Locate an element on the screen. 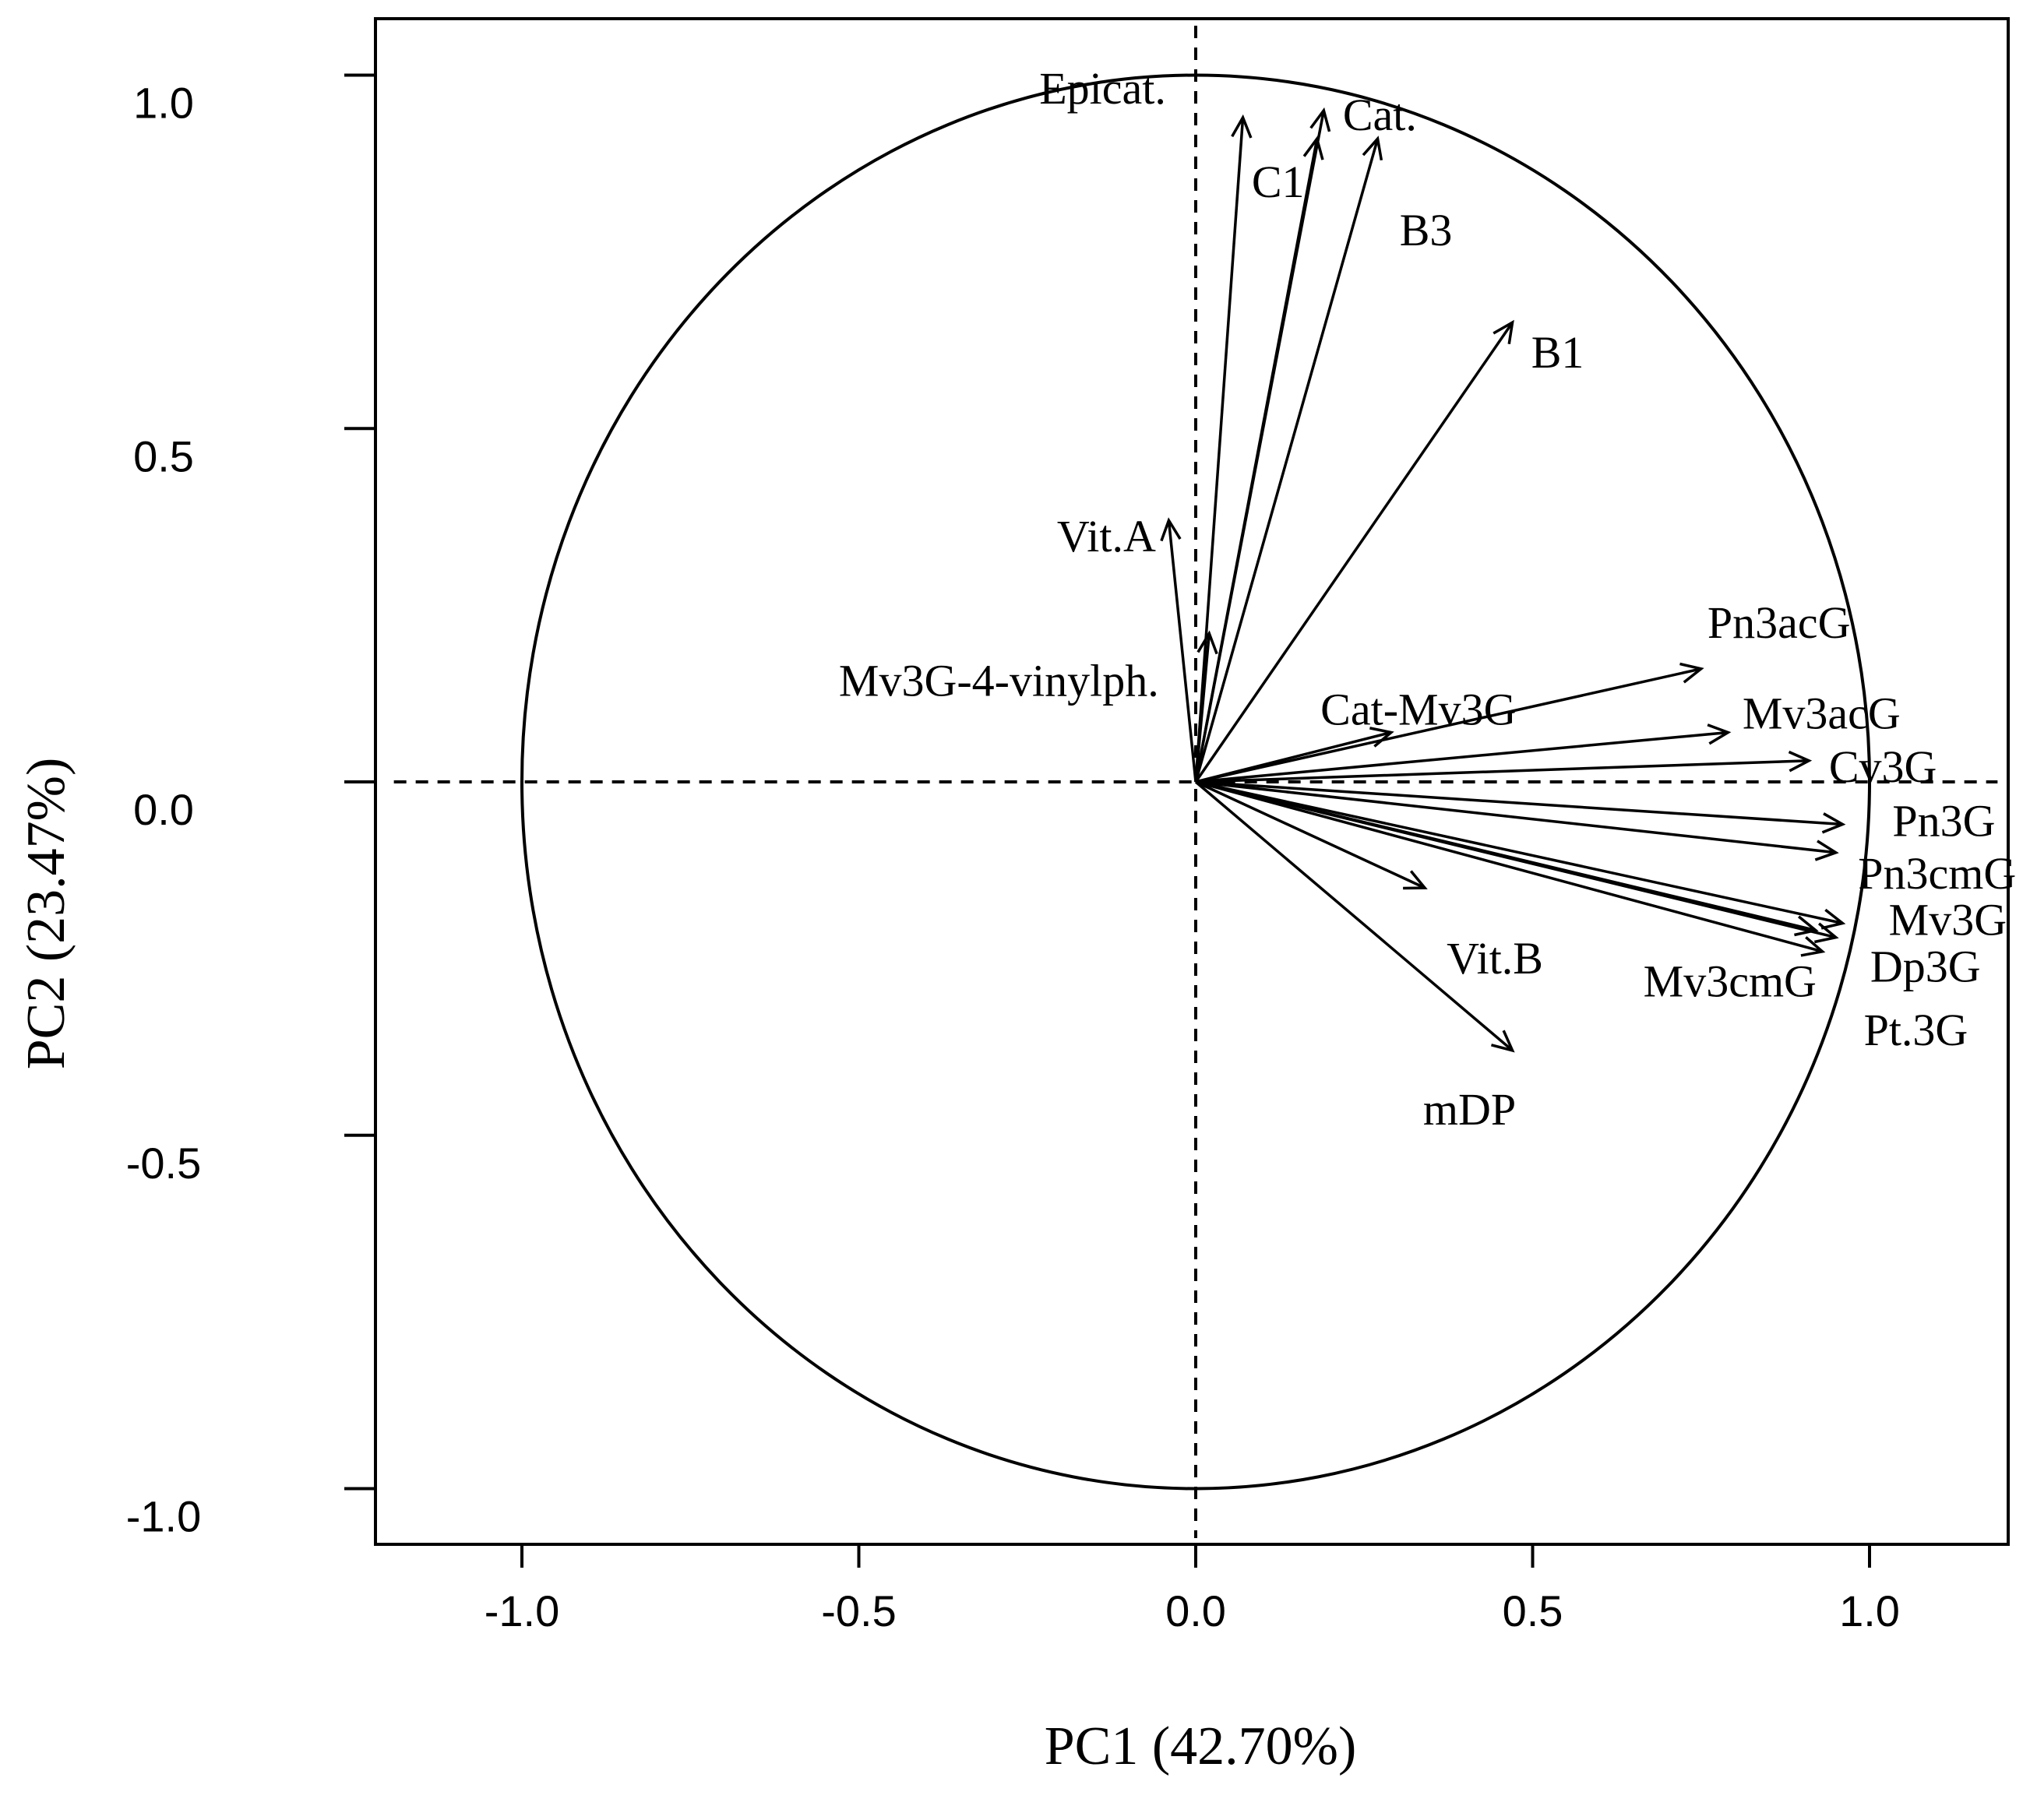 The image size is (2030, 1820). variable-label: Cat-Mv3G is located at coordinates (1418, 709).